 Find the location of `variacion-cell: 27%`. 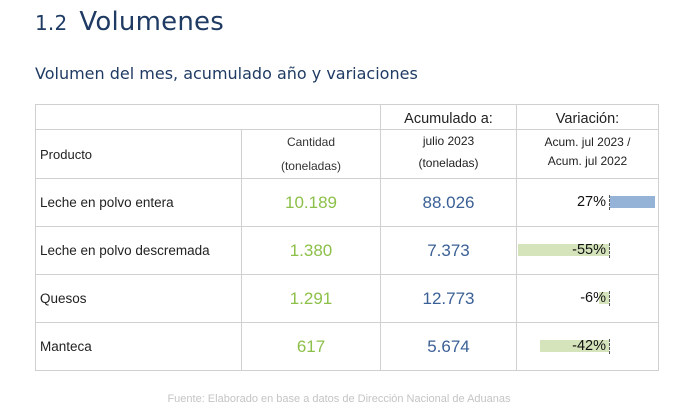

variacion-cell: 27% is located at coordinates (587, 202).